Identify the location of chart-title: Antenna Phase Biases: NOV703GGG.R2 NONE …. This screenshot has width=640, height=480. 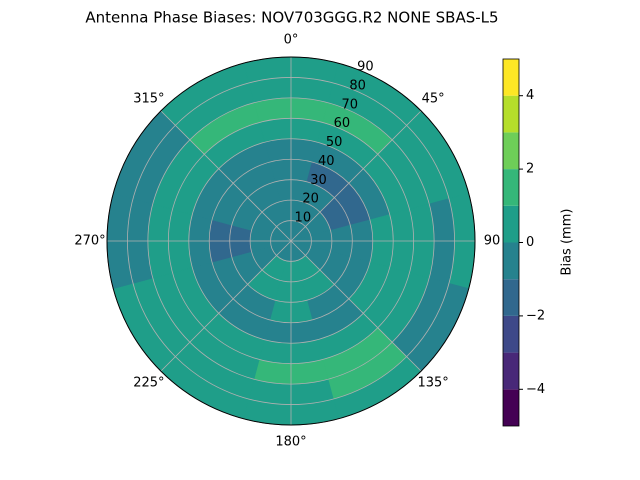
(291, 18).